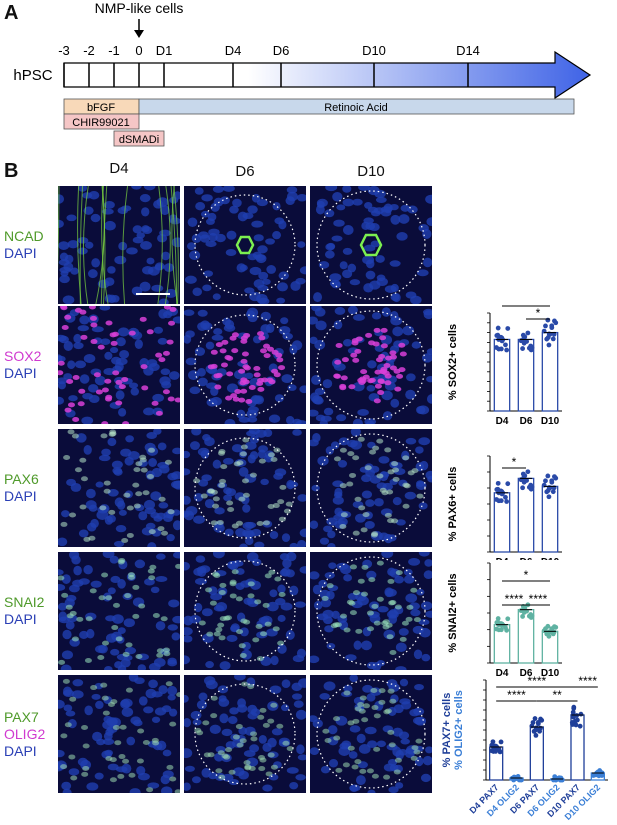 The height and width of the screenshot is (825, 617). What do you see at coordinates (24, 236) in the screenshot?
I see `marker-label: NCAD` at bounding box center [24, 236].